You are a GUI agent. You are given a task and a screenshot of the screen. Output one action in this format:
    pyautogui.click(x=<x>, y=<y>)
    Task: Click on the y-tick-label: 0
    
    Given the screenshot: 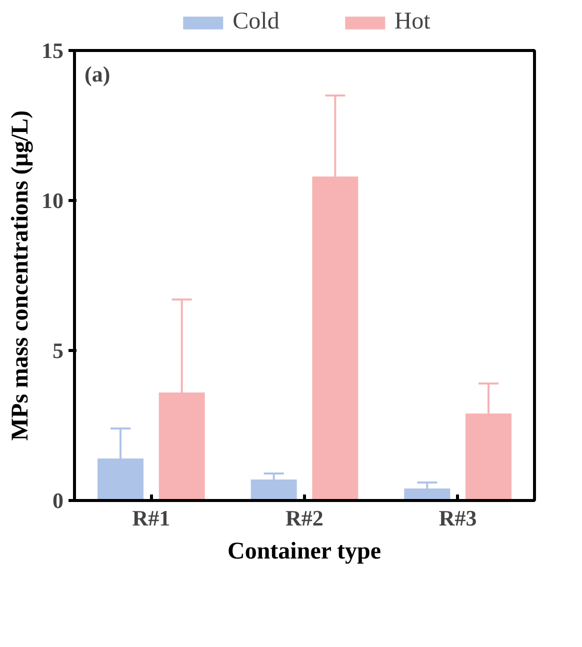 What is the action you would take?
    pyautogui.click(x=58, y=500)
    